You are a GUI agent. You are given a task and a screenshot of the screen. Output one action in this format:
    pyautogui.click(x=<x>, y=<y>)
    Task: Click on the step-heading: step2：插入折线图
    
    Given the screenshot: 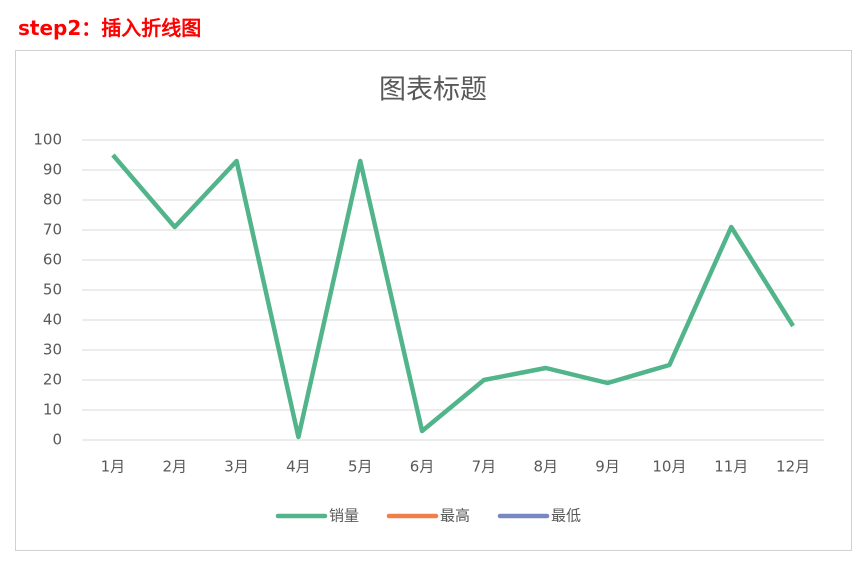 What is the action you would take?
    pyautogui.click(x=110, y=28)
    